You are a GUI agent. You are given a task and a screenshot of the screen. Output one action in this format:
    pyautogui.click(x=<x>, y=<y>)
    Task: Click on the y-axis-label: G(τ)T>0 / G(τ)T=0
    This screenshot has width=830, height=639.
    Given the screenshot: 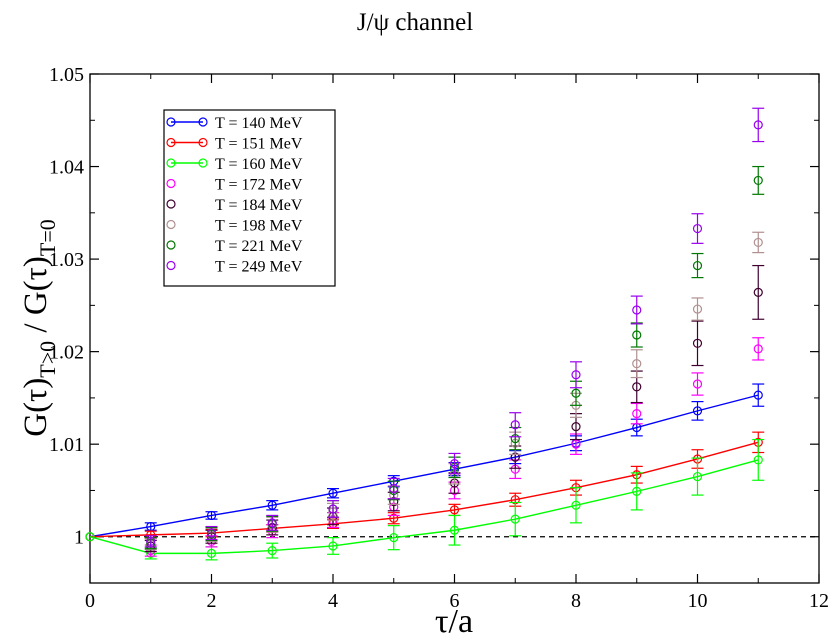 What is the action you would take?
    pyautogui.click(x=39, y=328)
    